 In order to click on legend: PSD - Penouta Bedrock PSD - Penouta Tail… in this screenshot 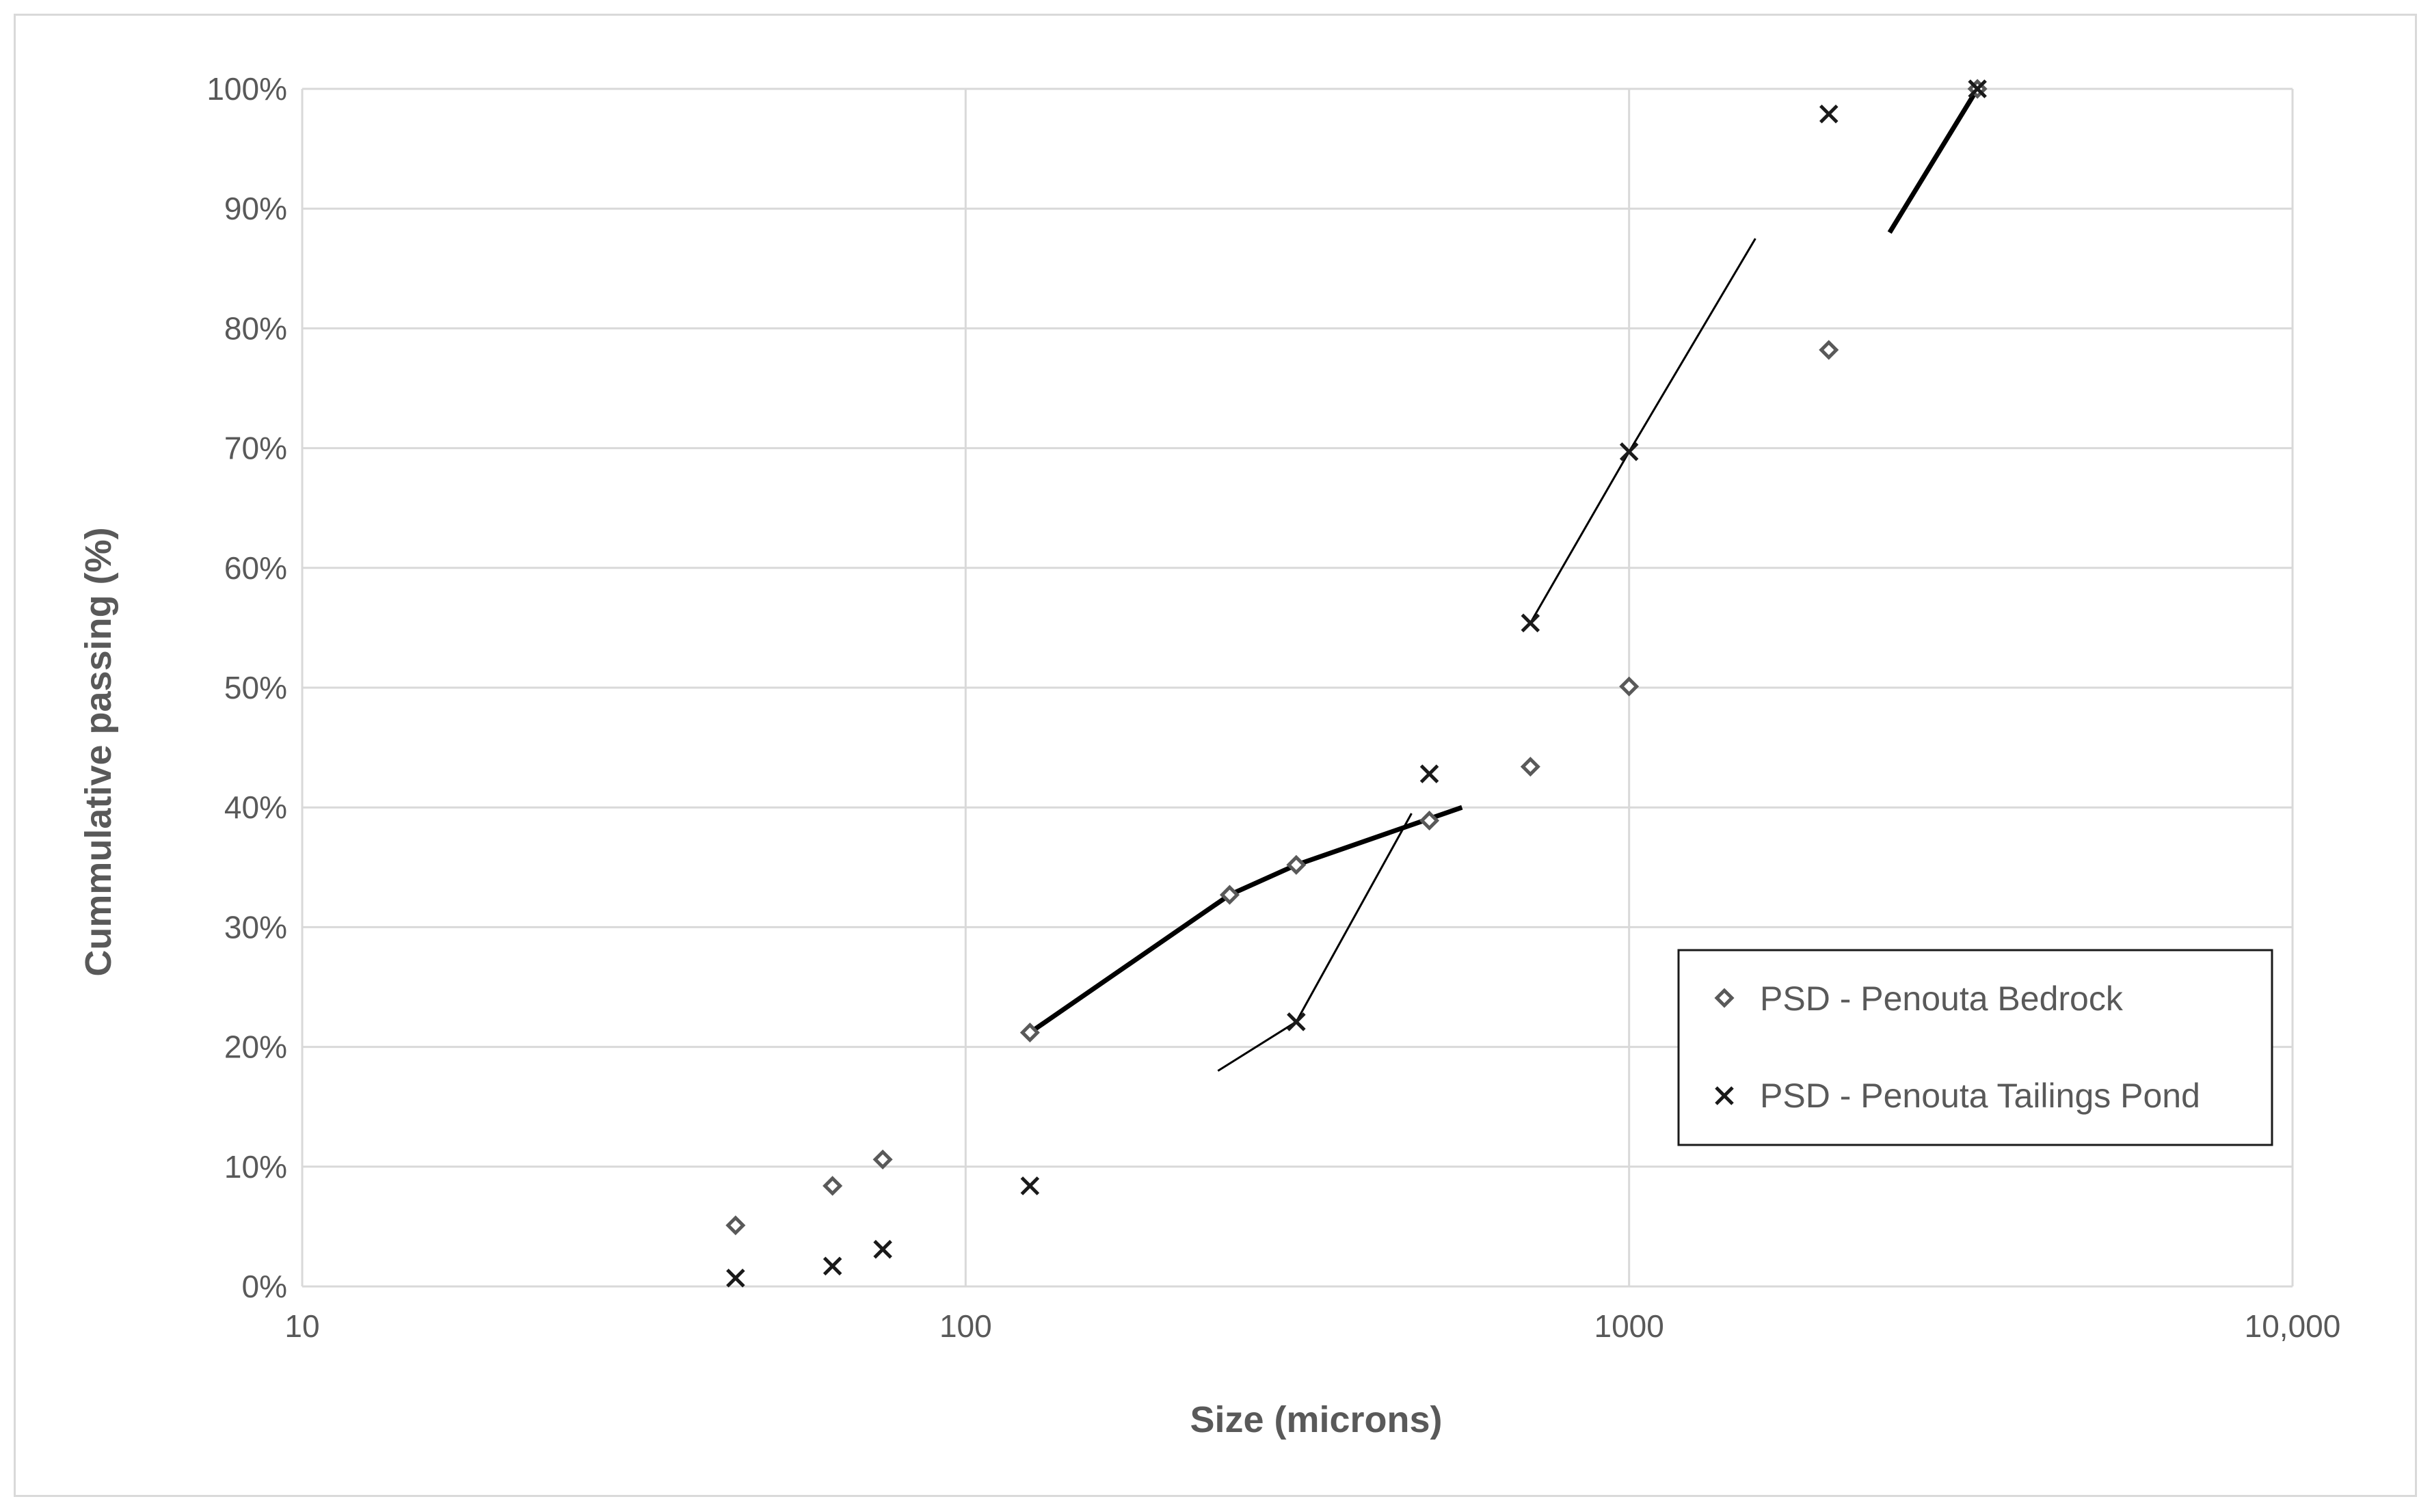, I will do `click(1975, 1047)`.